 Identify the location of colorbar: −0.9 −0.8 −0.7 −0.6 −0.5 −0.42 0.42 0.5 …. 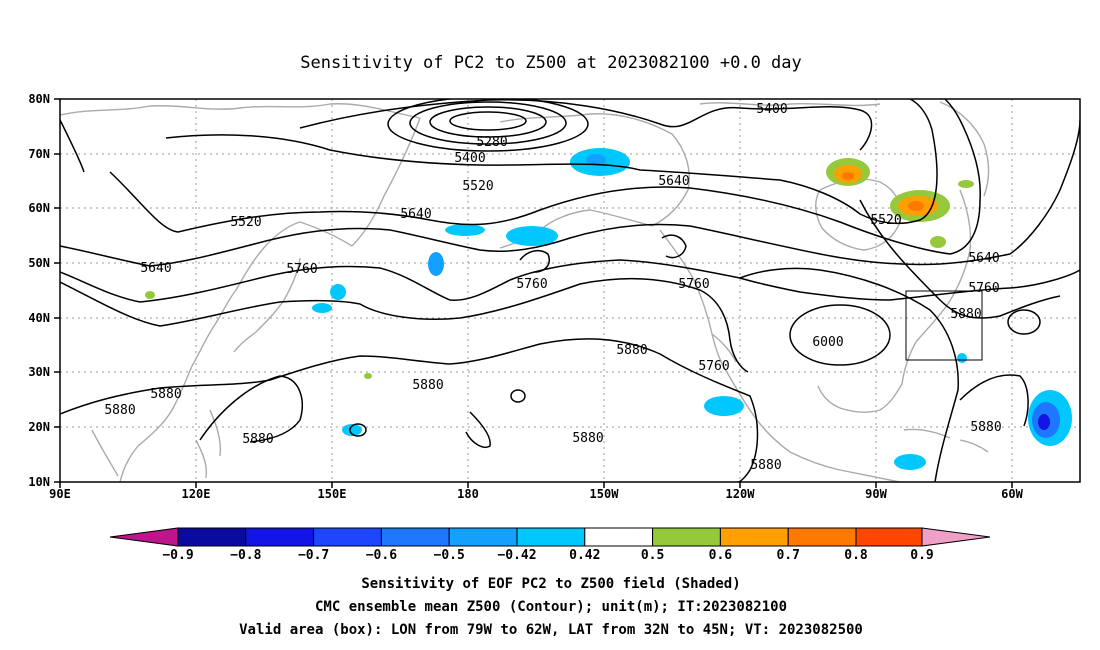
(550, 545).